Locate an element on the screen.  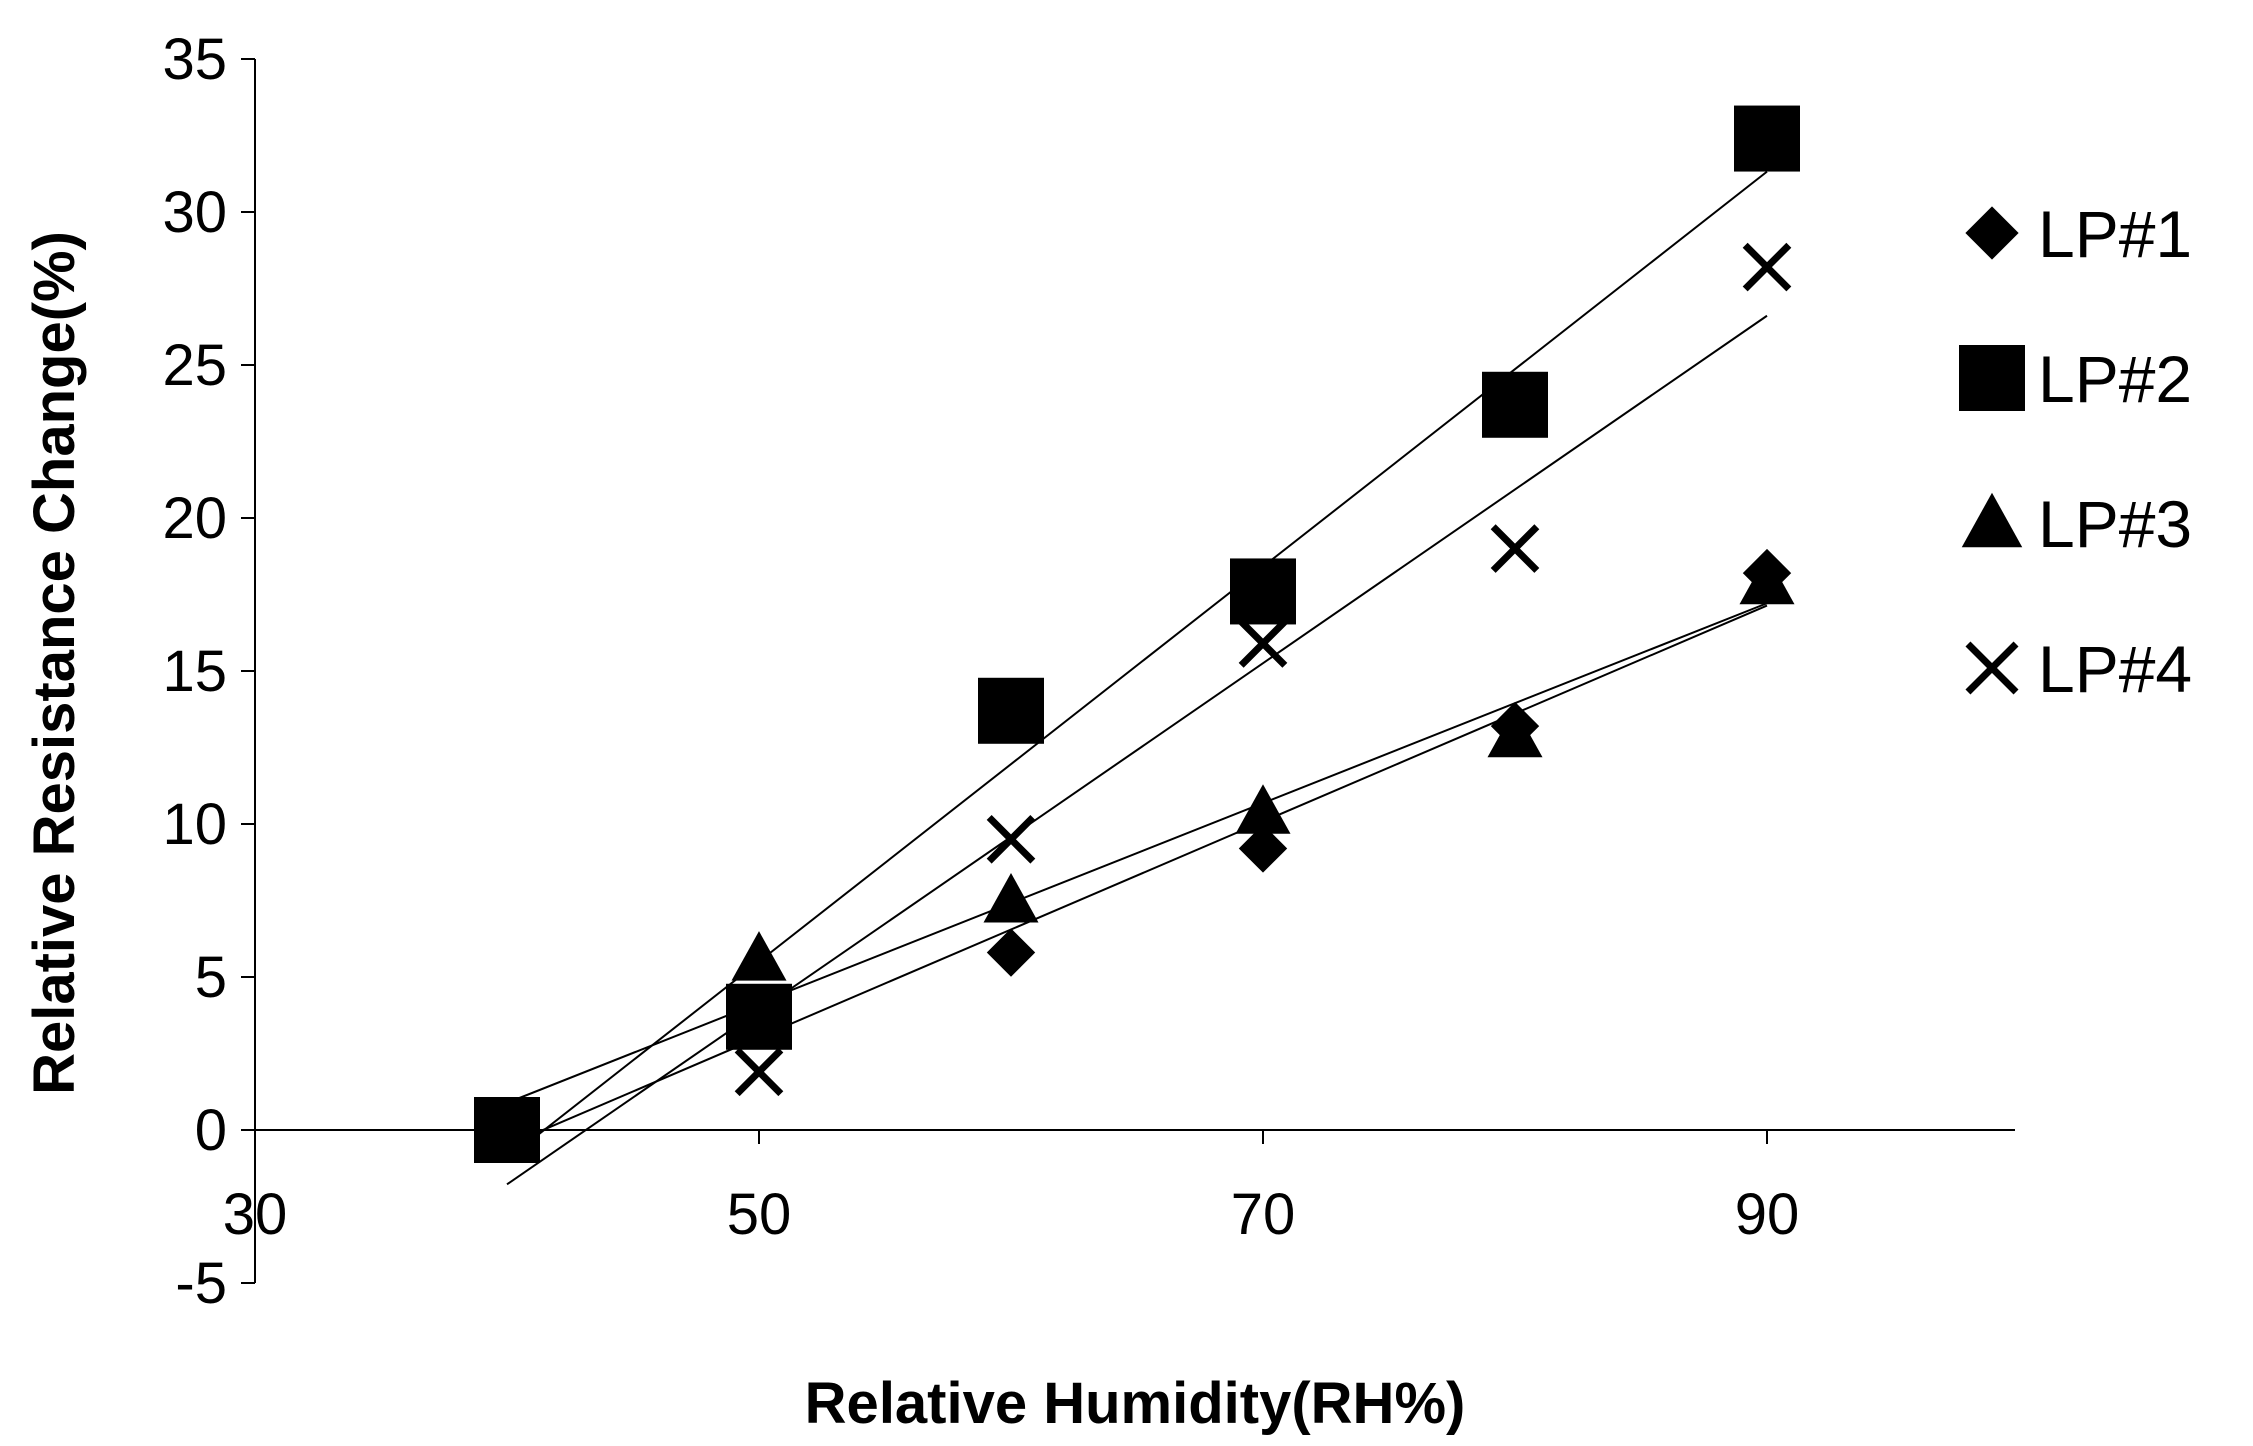
x-tick-label: 50 is located at coordinates (759, 1214).